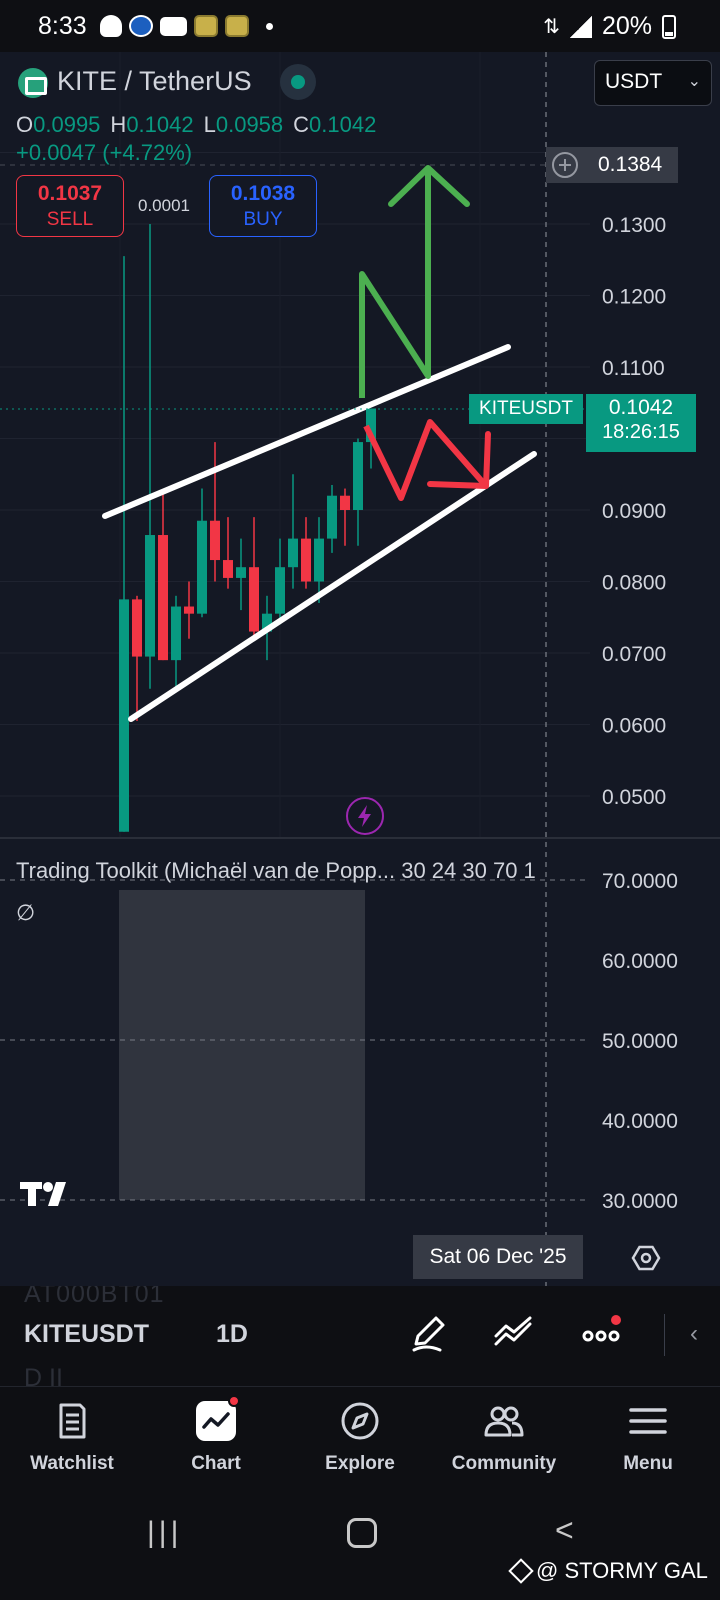 Image resolution: width=720 pixels, height=1600 pixels. What do you see at coordinates (648, 1440) in the screenshot?
I see `nav-menu: Menu` at bounding box center [648, 1440].